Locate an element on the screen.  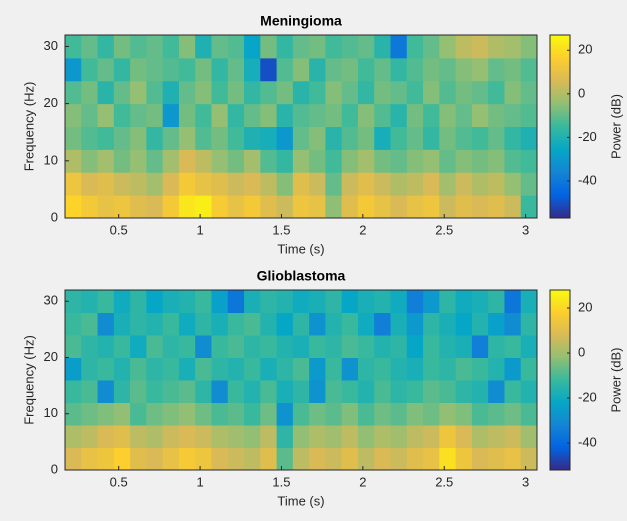
colorbar-tick-label: 20 is located at coordinates (585, 306).